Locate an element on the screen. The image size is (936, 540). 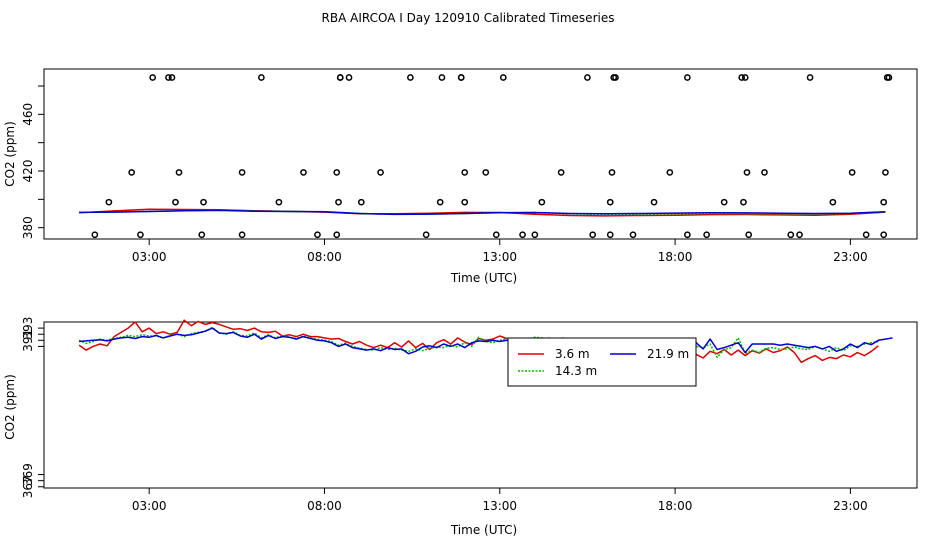
legend: 3.6 m 21.9 m 14.3 m is located at coordinates (602, 362).